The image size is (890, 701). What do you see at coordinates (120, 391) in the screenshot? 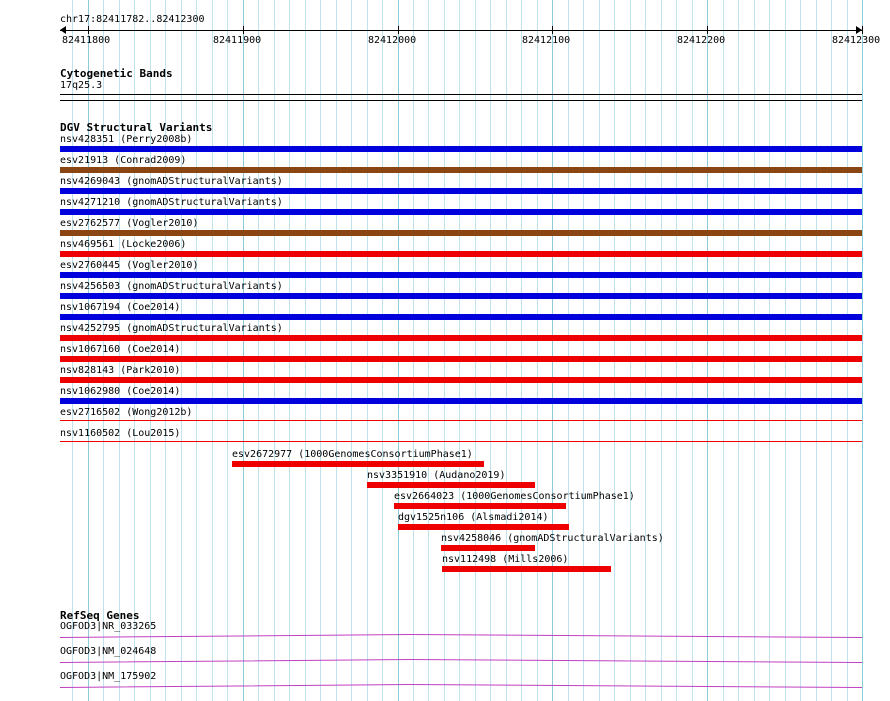
I see `dgv-feature-label: nsv1062980 (Coe2014)` at bounding box center [120, 391].